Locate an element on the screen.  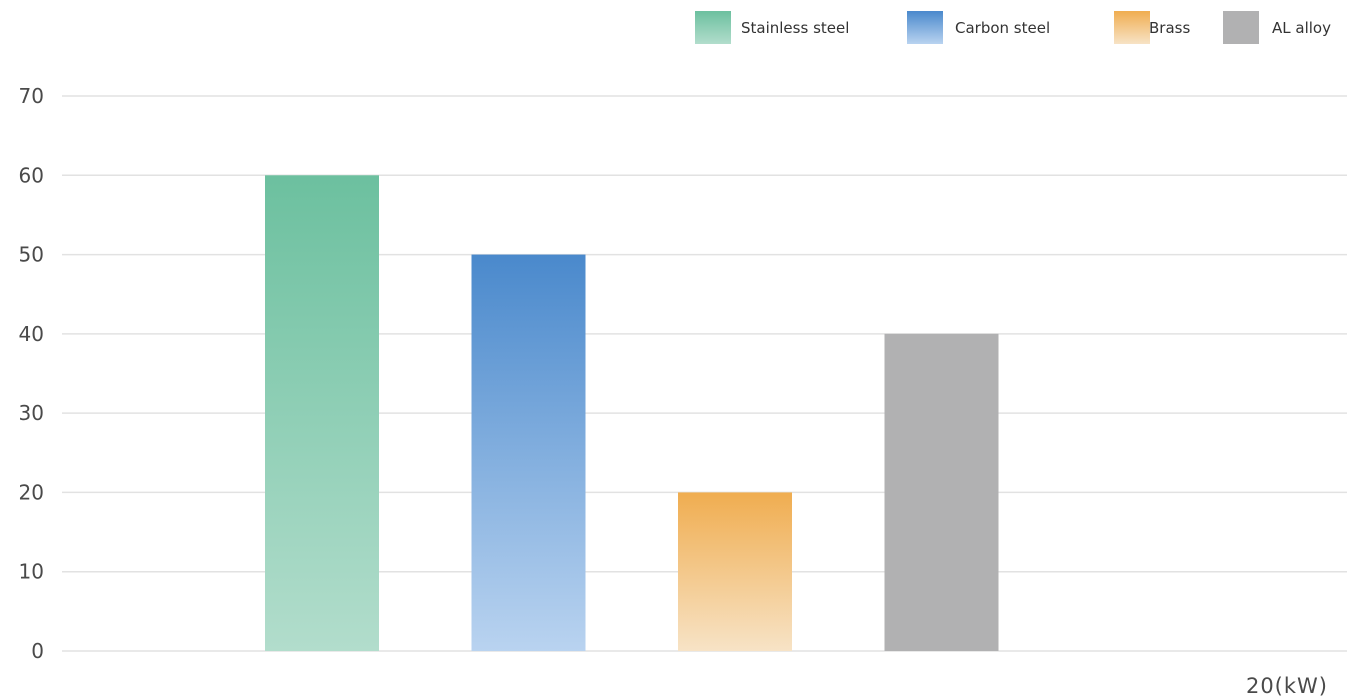
y-tick-label: 30 is located at coordinates (31, 413).